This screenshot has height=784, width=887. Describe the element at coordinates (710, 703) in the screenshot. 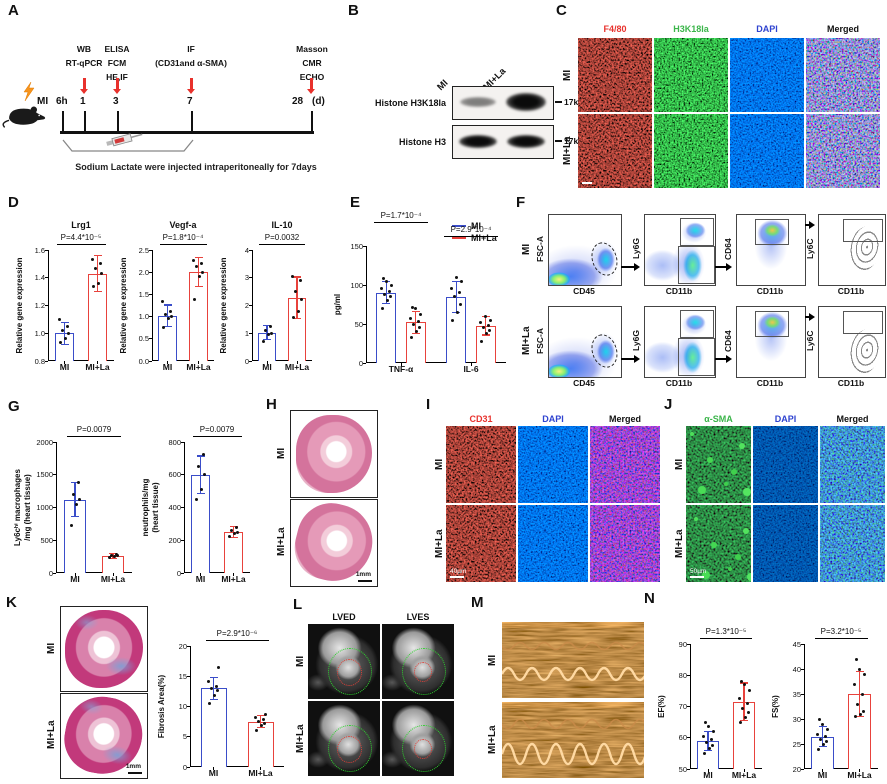

I see `chart-ef: EF(%) 50 60 70 80 90 MI MI+La P=1.3*10⁻⁵` at that location.